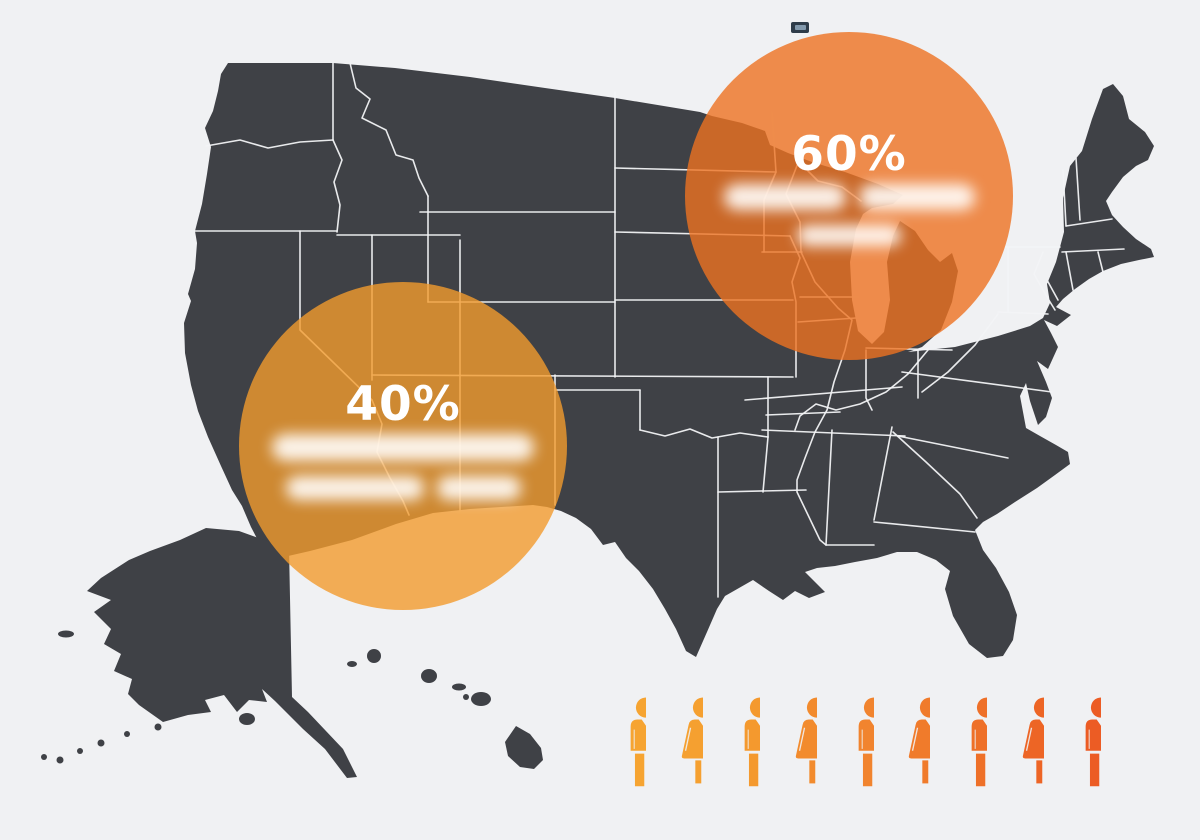  I want to click on stat-bubble-60: 60%, so click(849, 196).